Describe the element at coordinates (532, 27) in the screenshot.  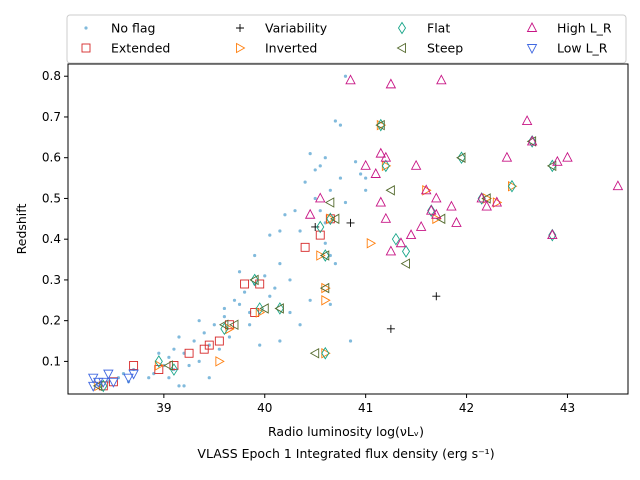
I see `legend-marker-highlr` at that location.